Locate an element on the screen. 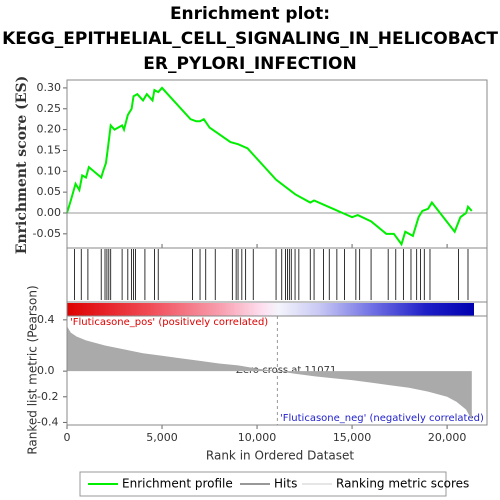 The height and width of the screenshot is (500, 500). legend-label: Enrichment profile is located at coordinates (177, 484).